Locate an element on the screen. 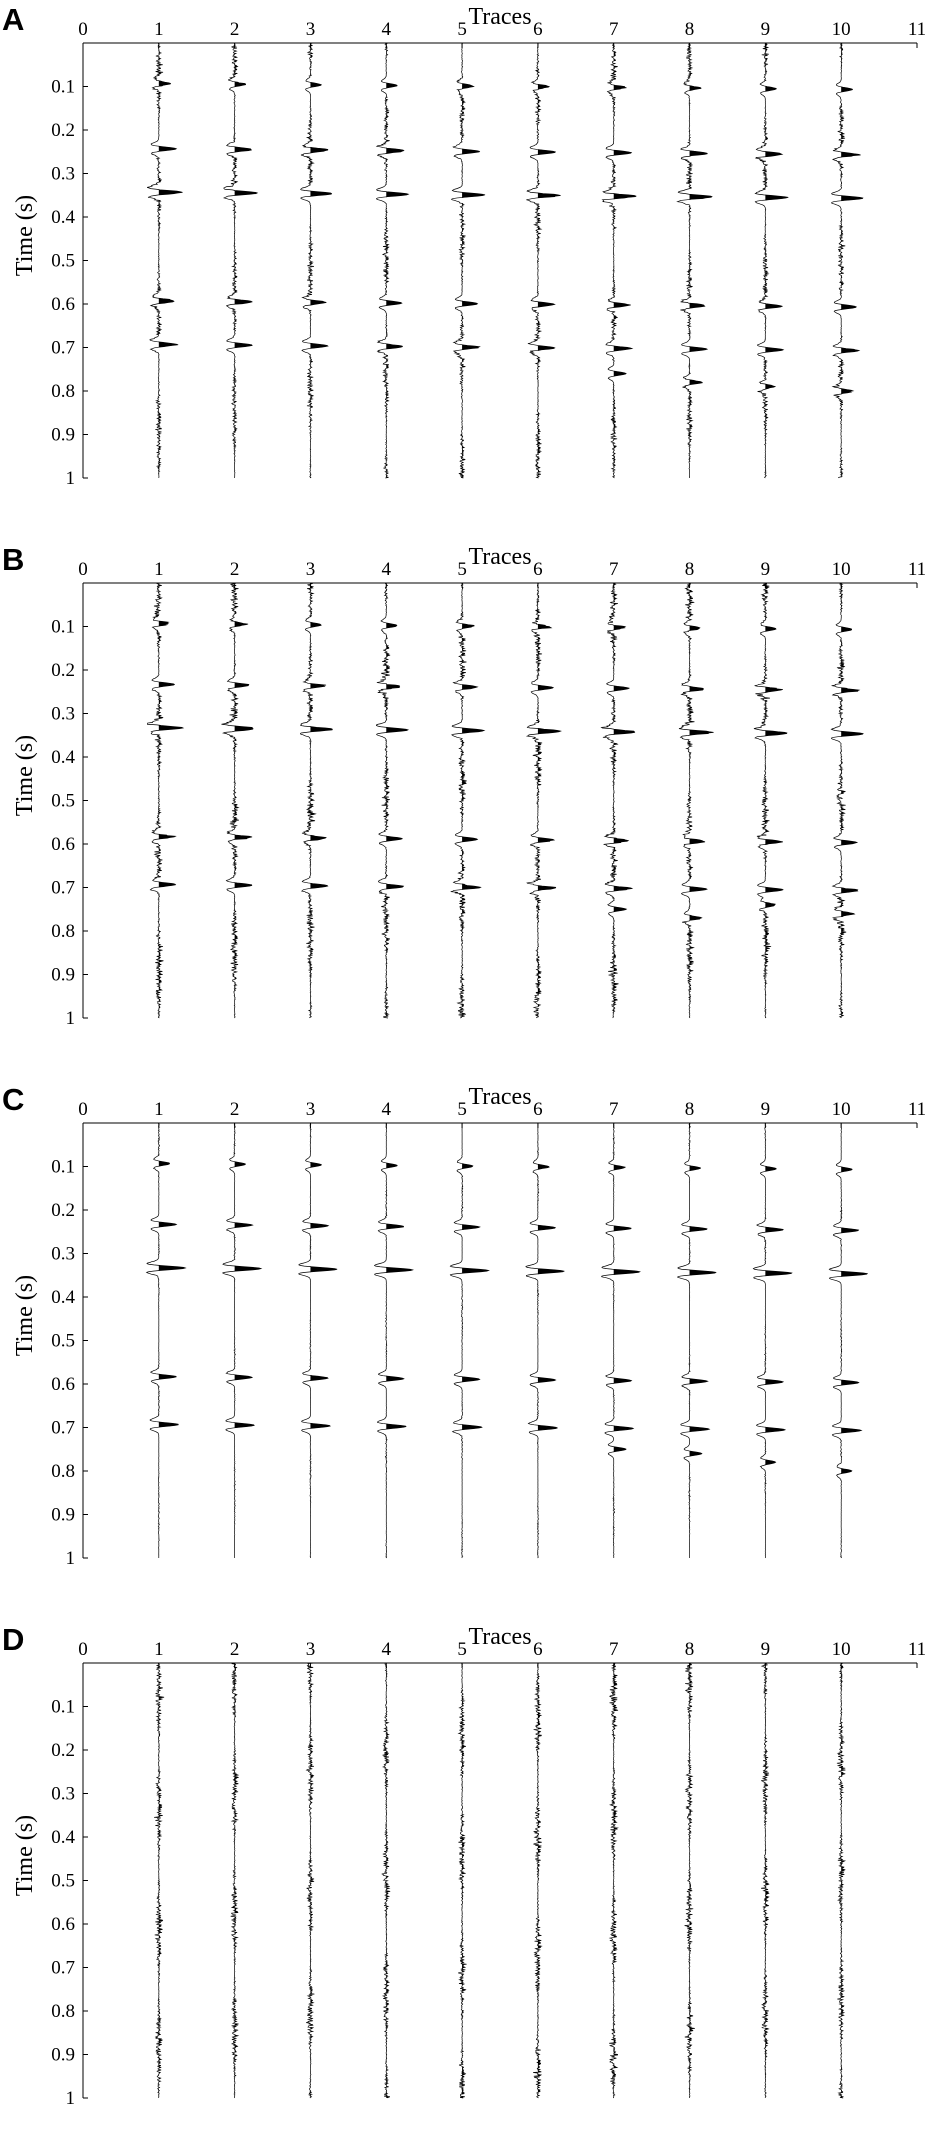  x-tick-label: 3 is located at coordinates (311, 29).